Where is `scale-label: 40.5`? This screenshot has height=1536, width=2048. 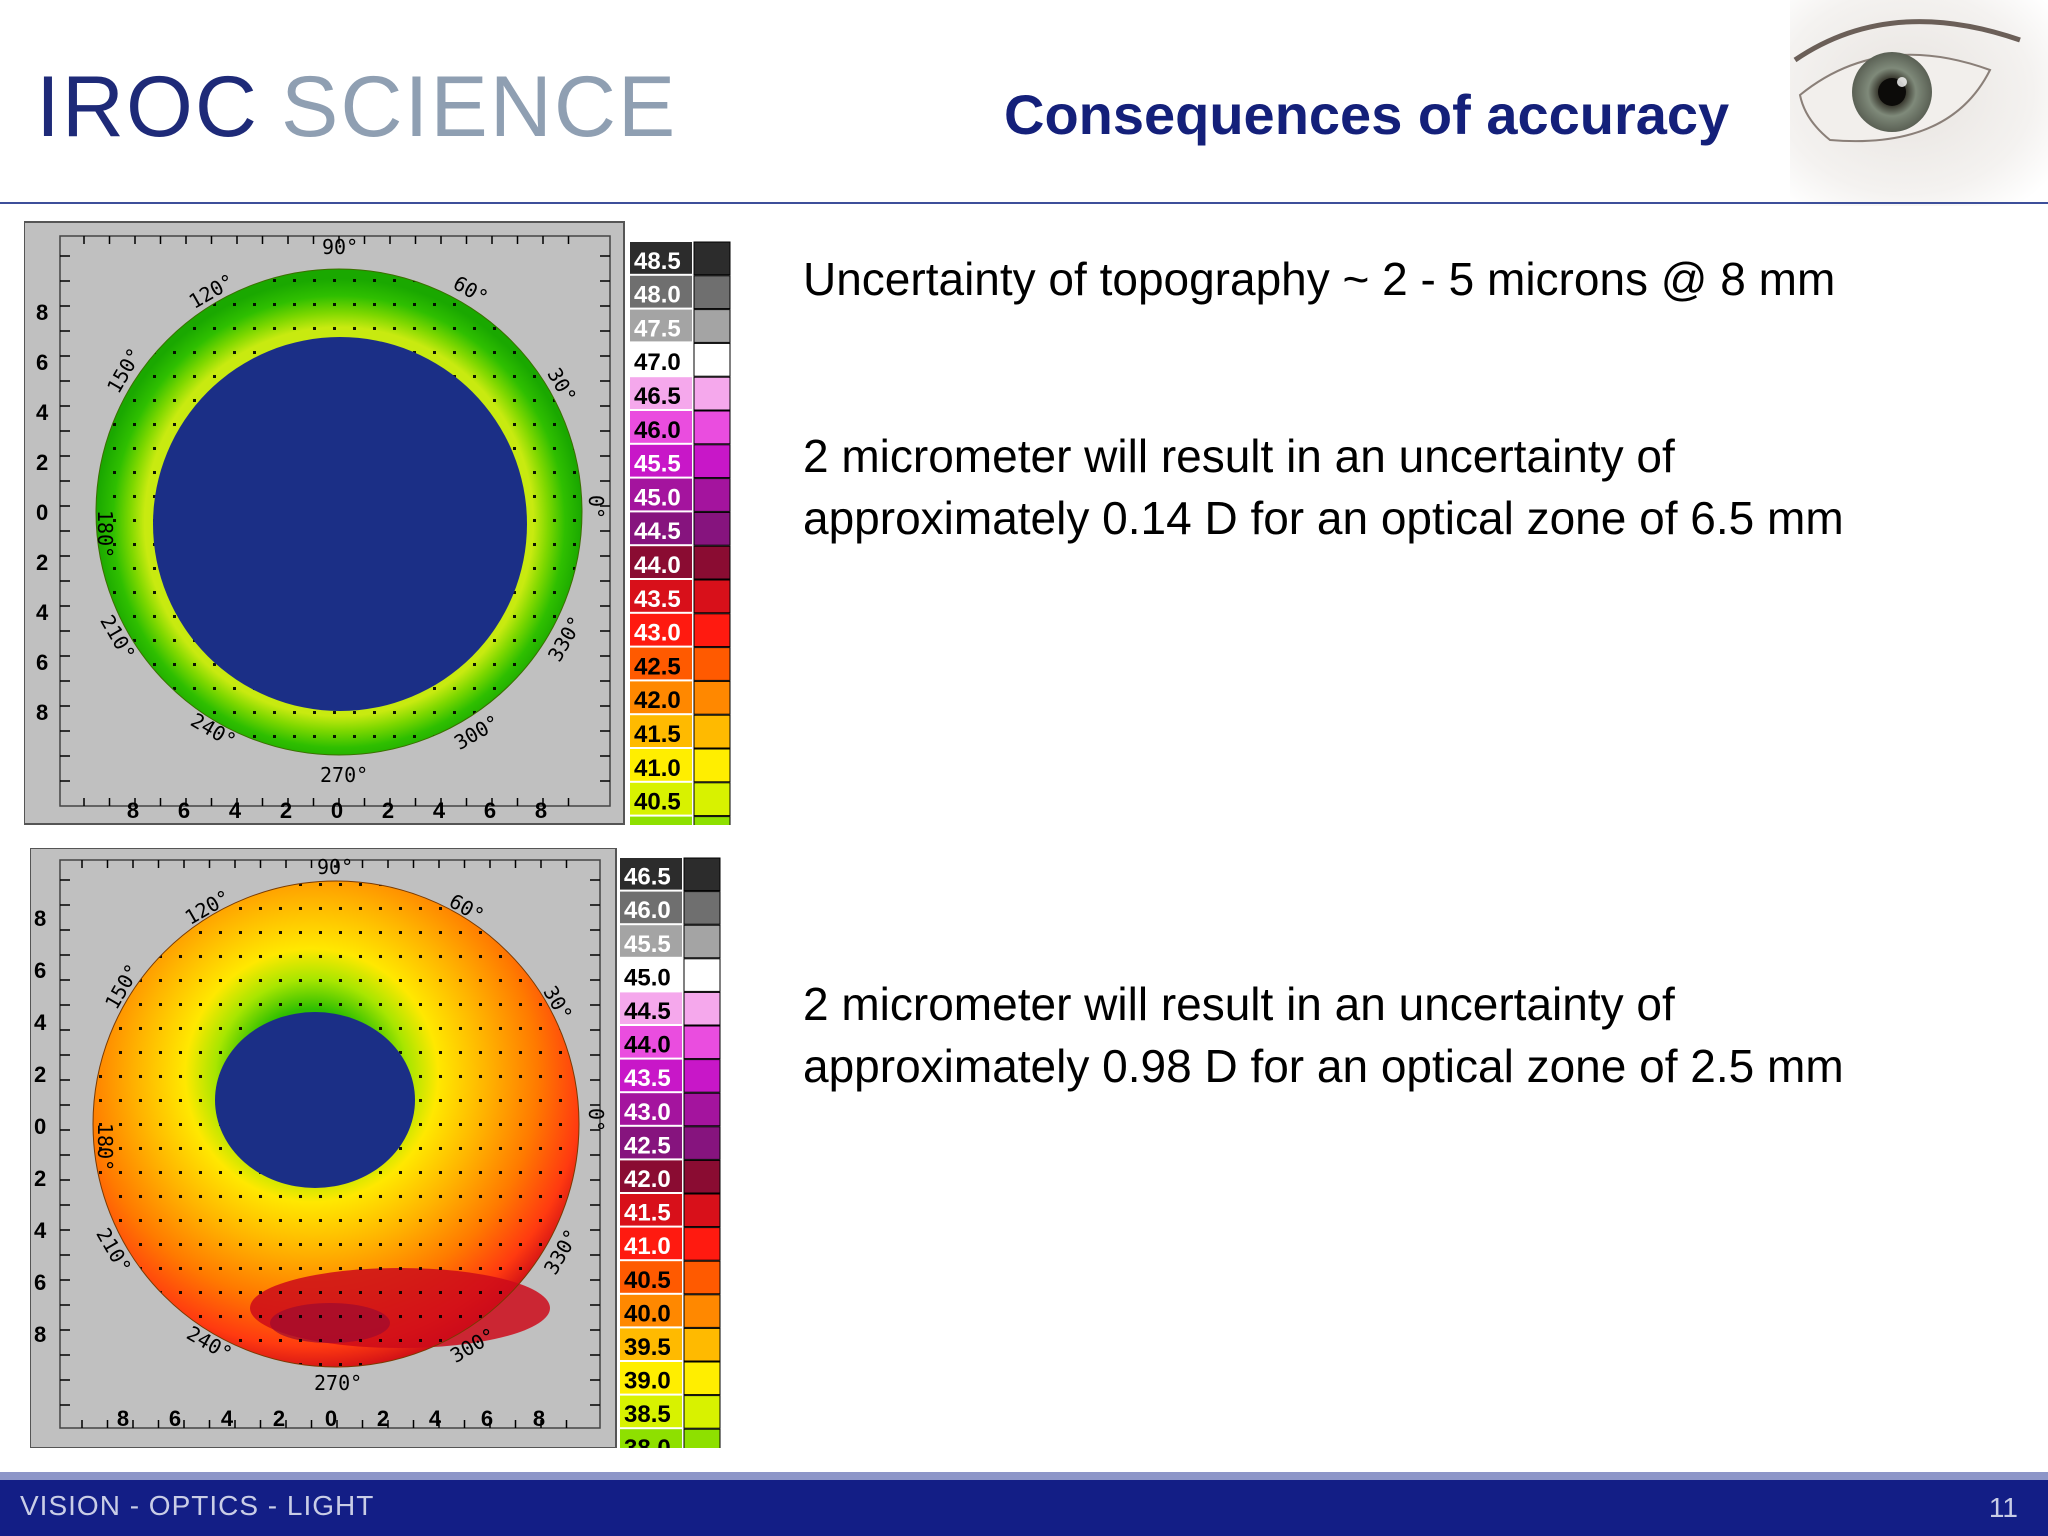
scale-label: 40.5 is located at coordinates (657, 802).